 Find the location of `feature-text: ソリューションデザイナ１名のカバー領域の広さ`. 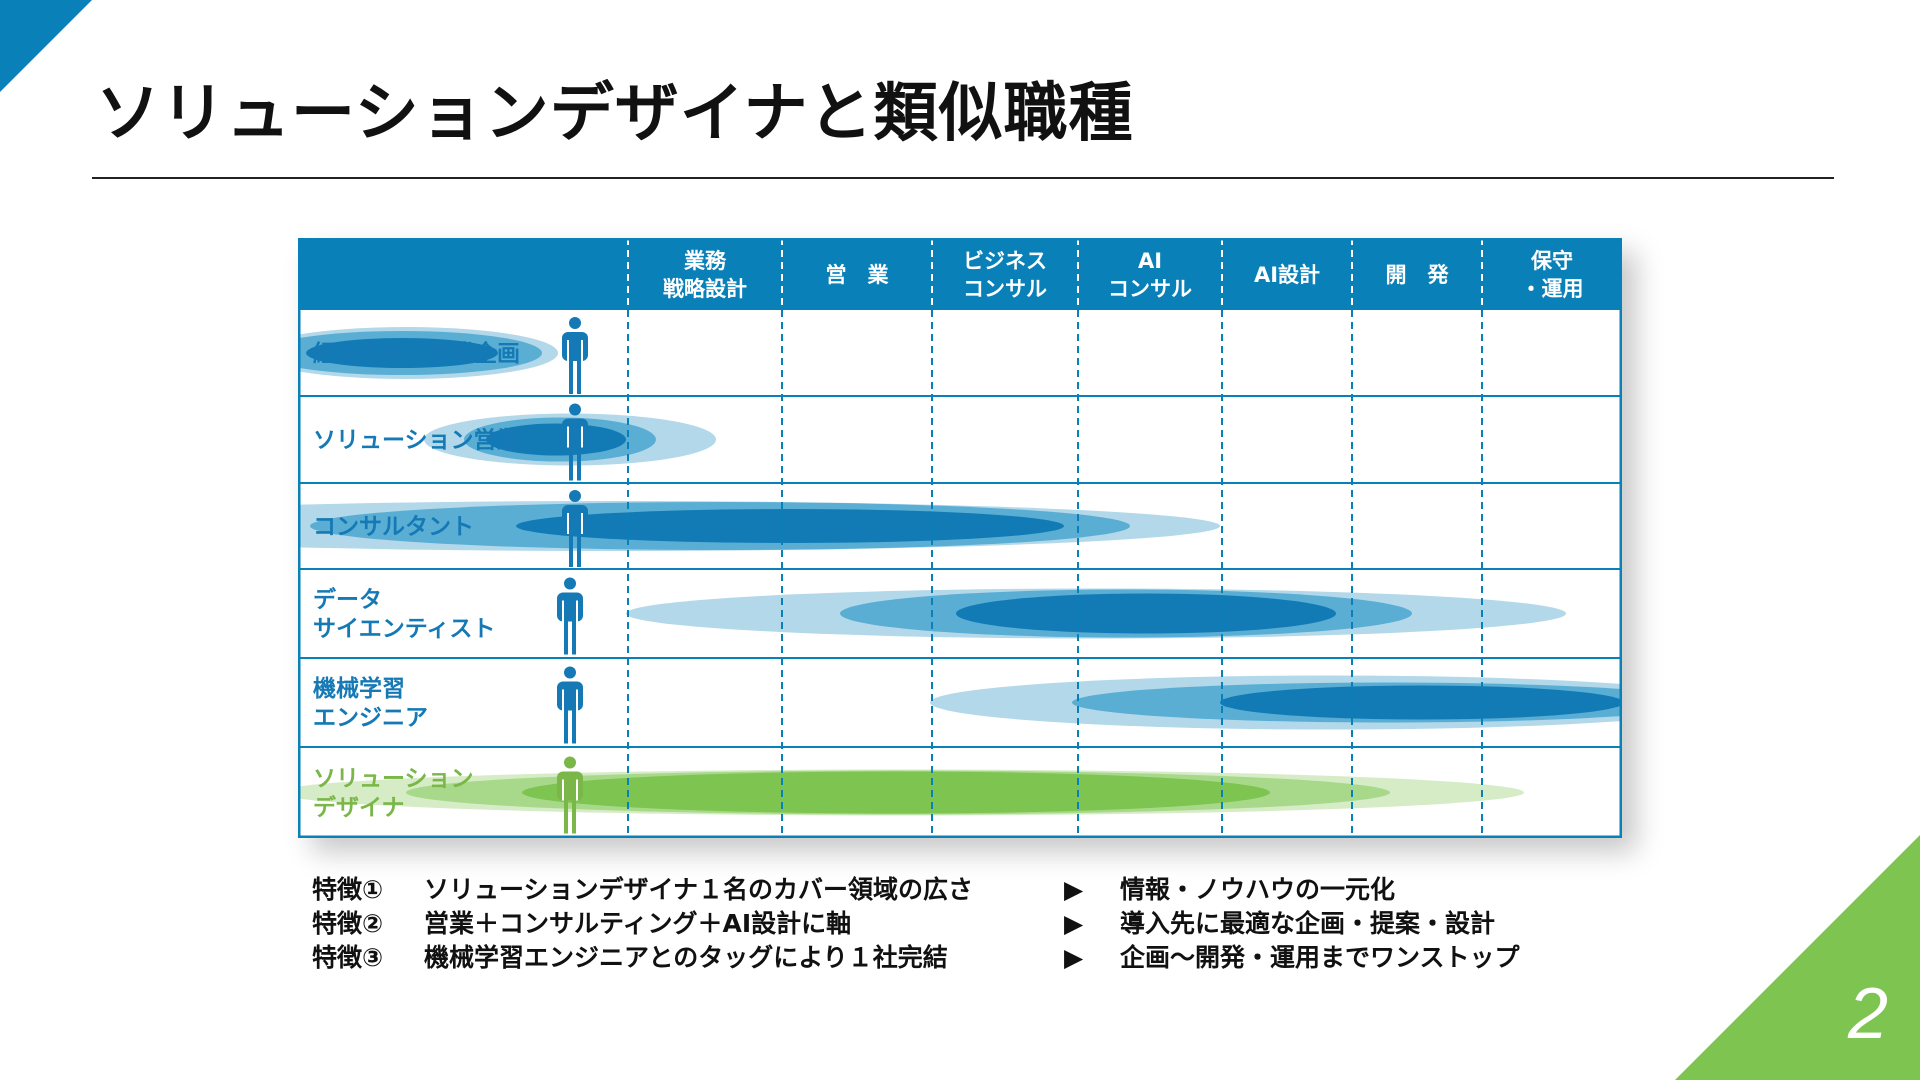

feature-text: ソリューションデザイナ１名のカバー領域の広さ is located at coordinates (699, 889).